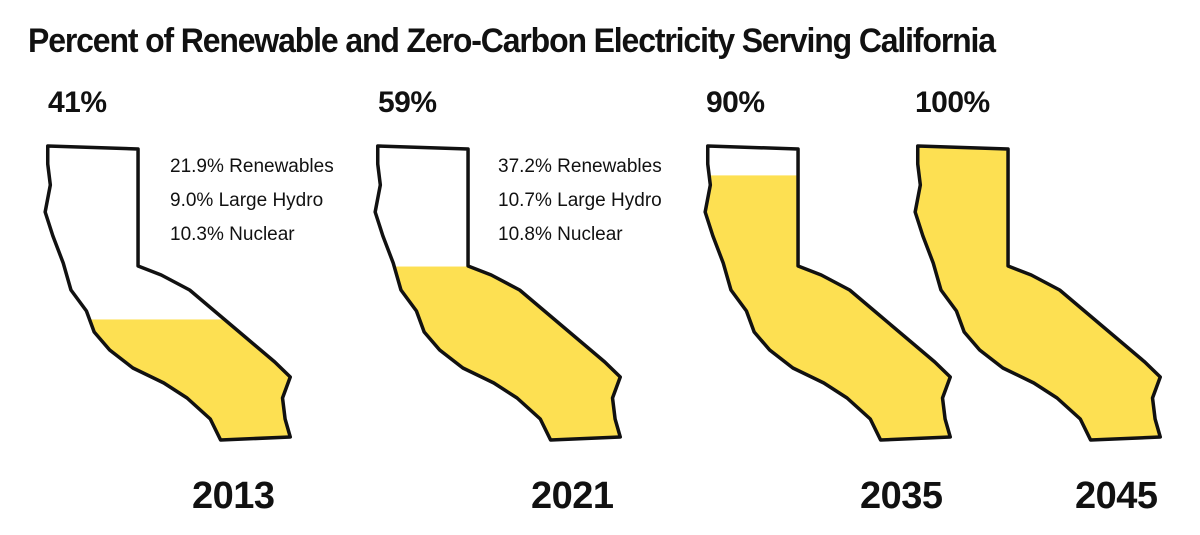 The width and height of the screenshot is (1200, 535). What do you see at coordinates (168, 380) in the screenshot?
I see `fill-bar-2013` at bounding box center [168, 380].